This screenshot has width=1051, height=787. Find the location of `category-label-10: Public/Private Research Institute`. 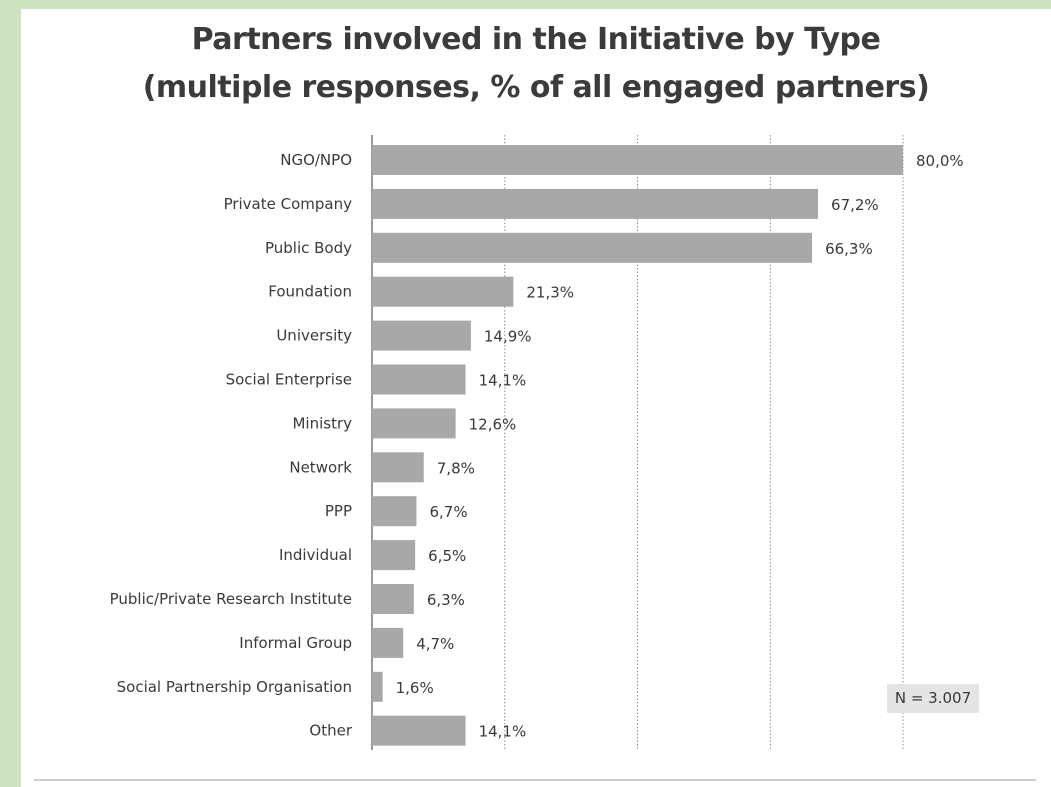

category-label-10: Public/Private Research Institute is located at coordinates (231, 599).